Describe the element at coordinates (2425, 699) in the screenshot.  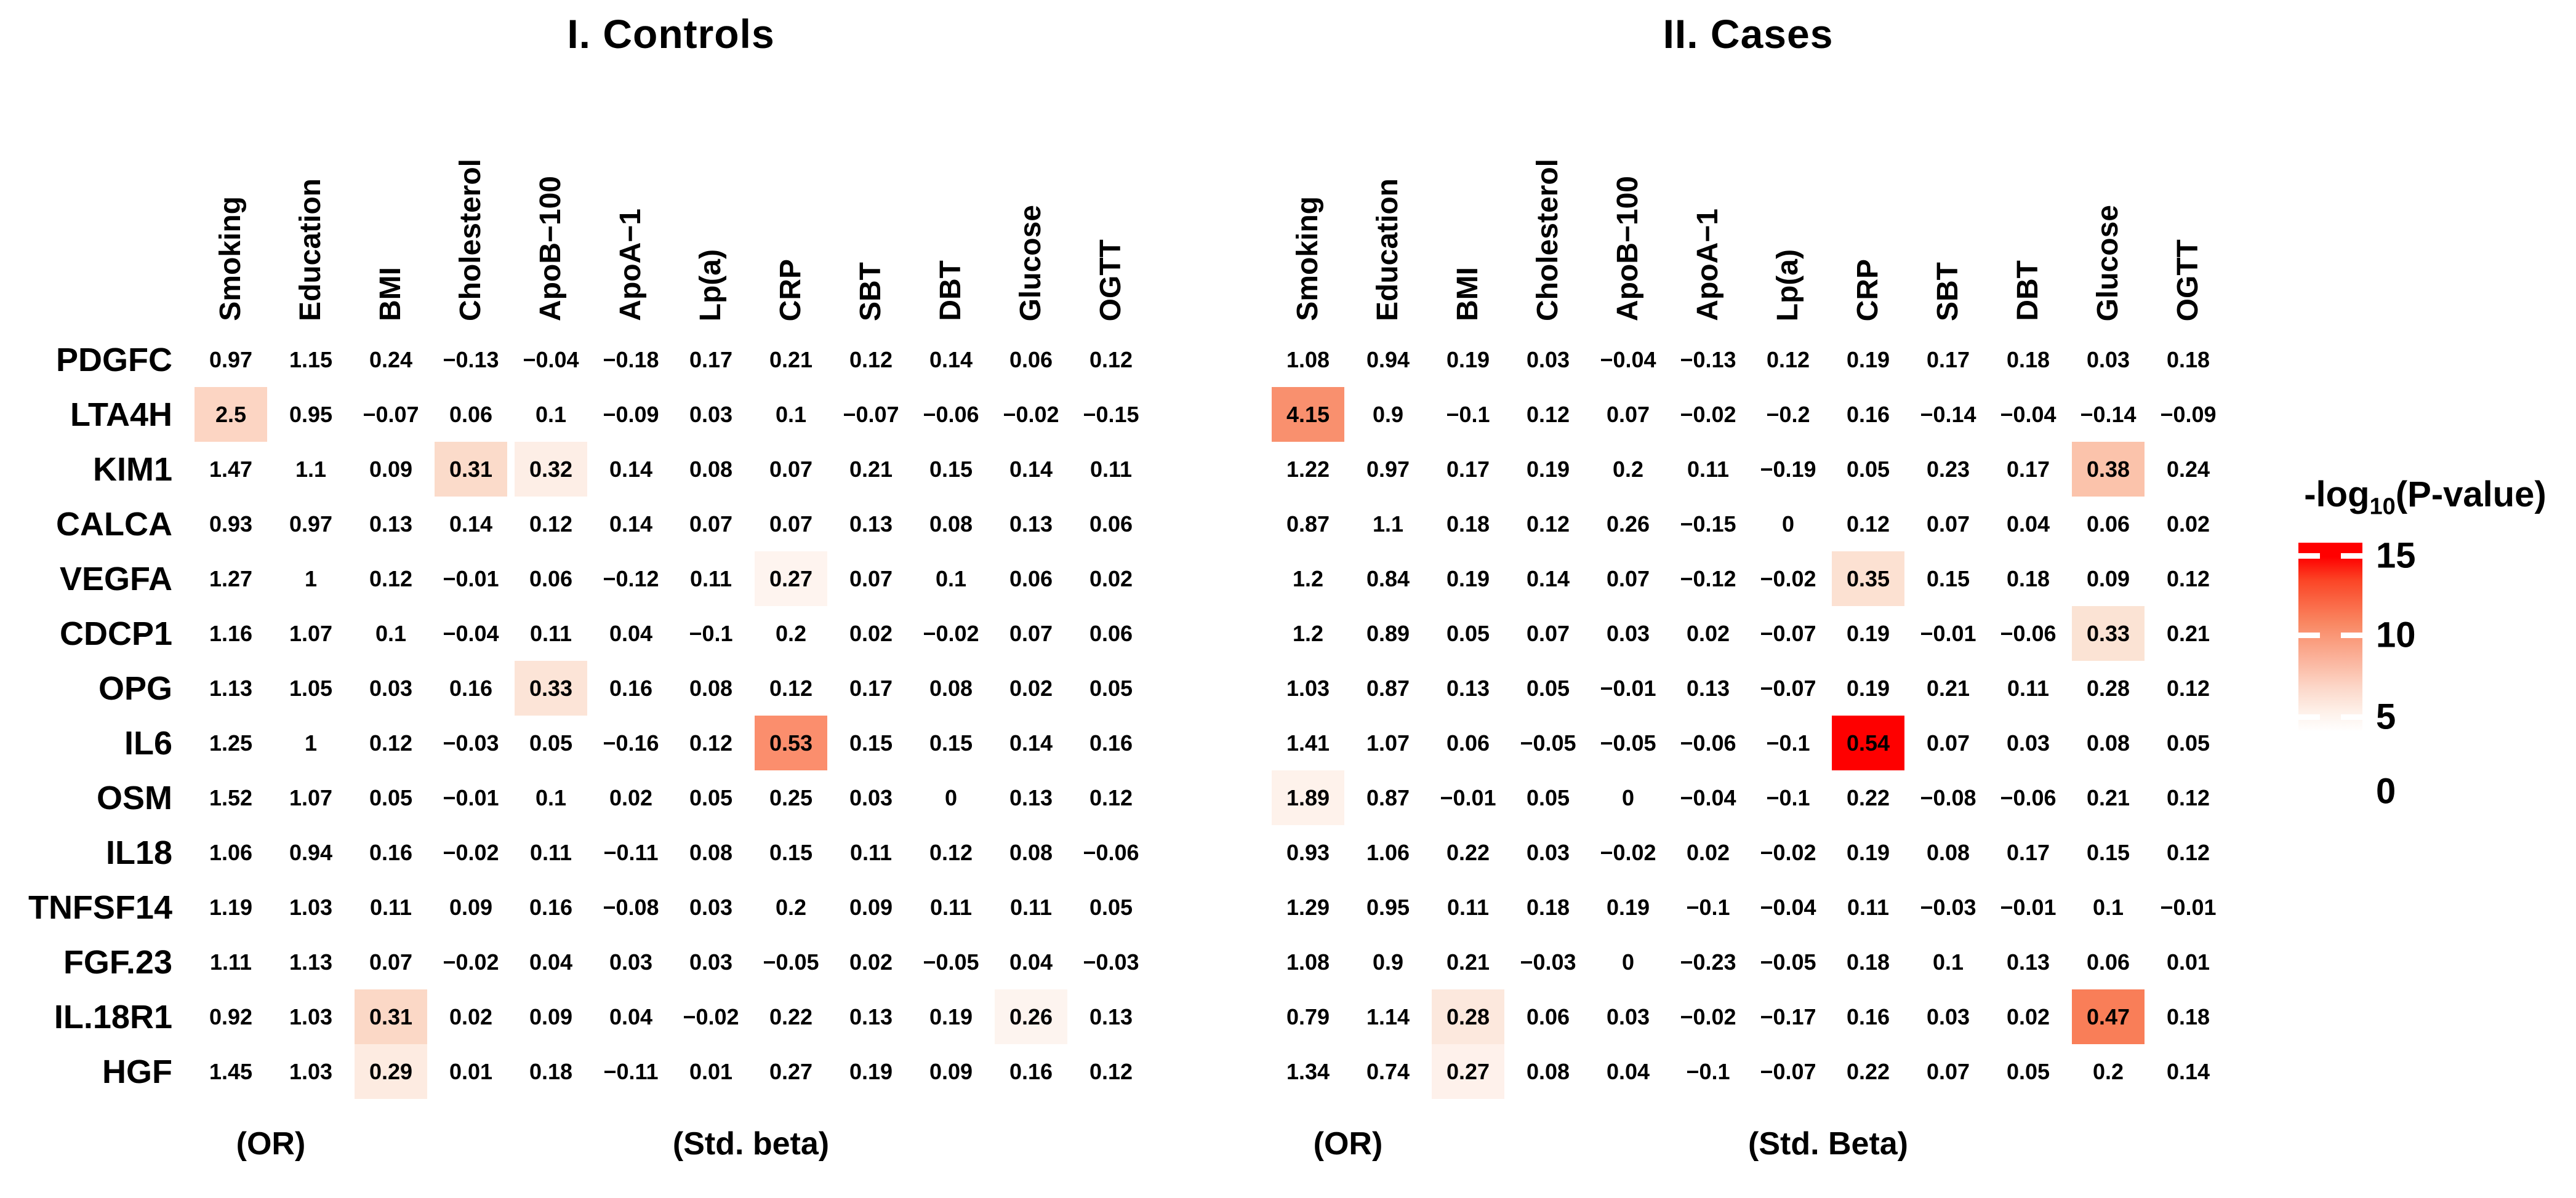
I see `colorbar-legend: -log10(P-value) 15 10 5 0` at that location.